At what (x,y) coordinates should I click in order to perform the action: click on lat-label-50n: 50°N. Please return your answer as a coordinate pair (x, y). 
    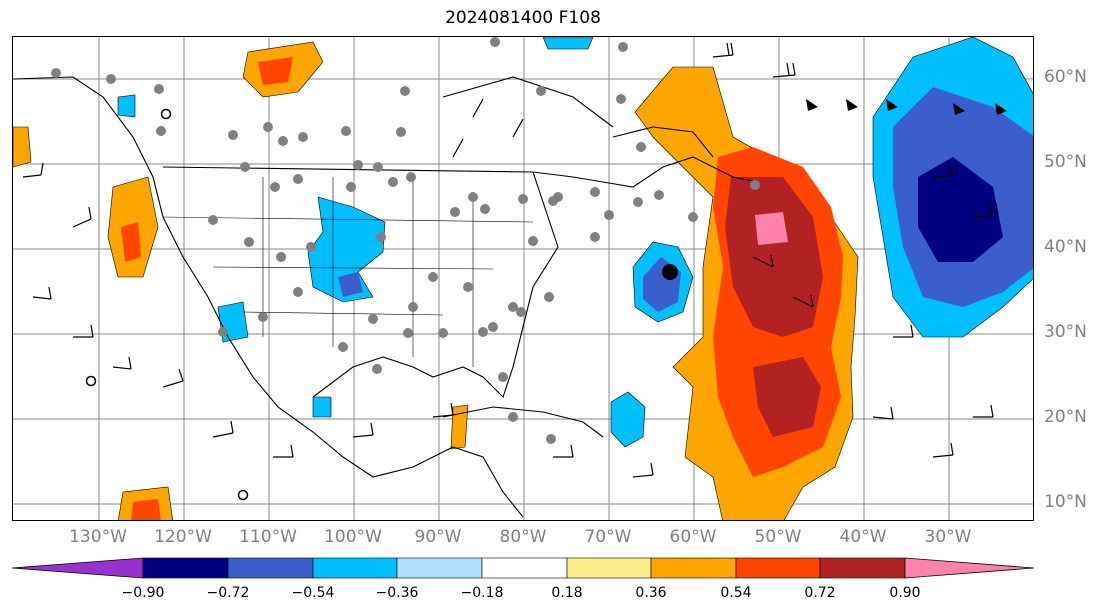
    Looking at the image, I should click on (1065, 162).